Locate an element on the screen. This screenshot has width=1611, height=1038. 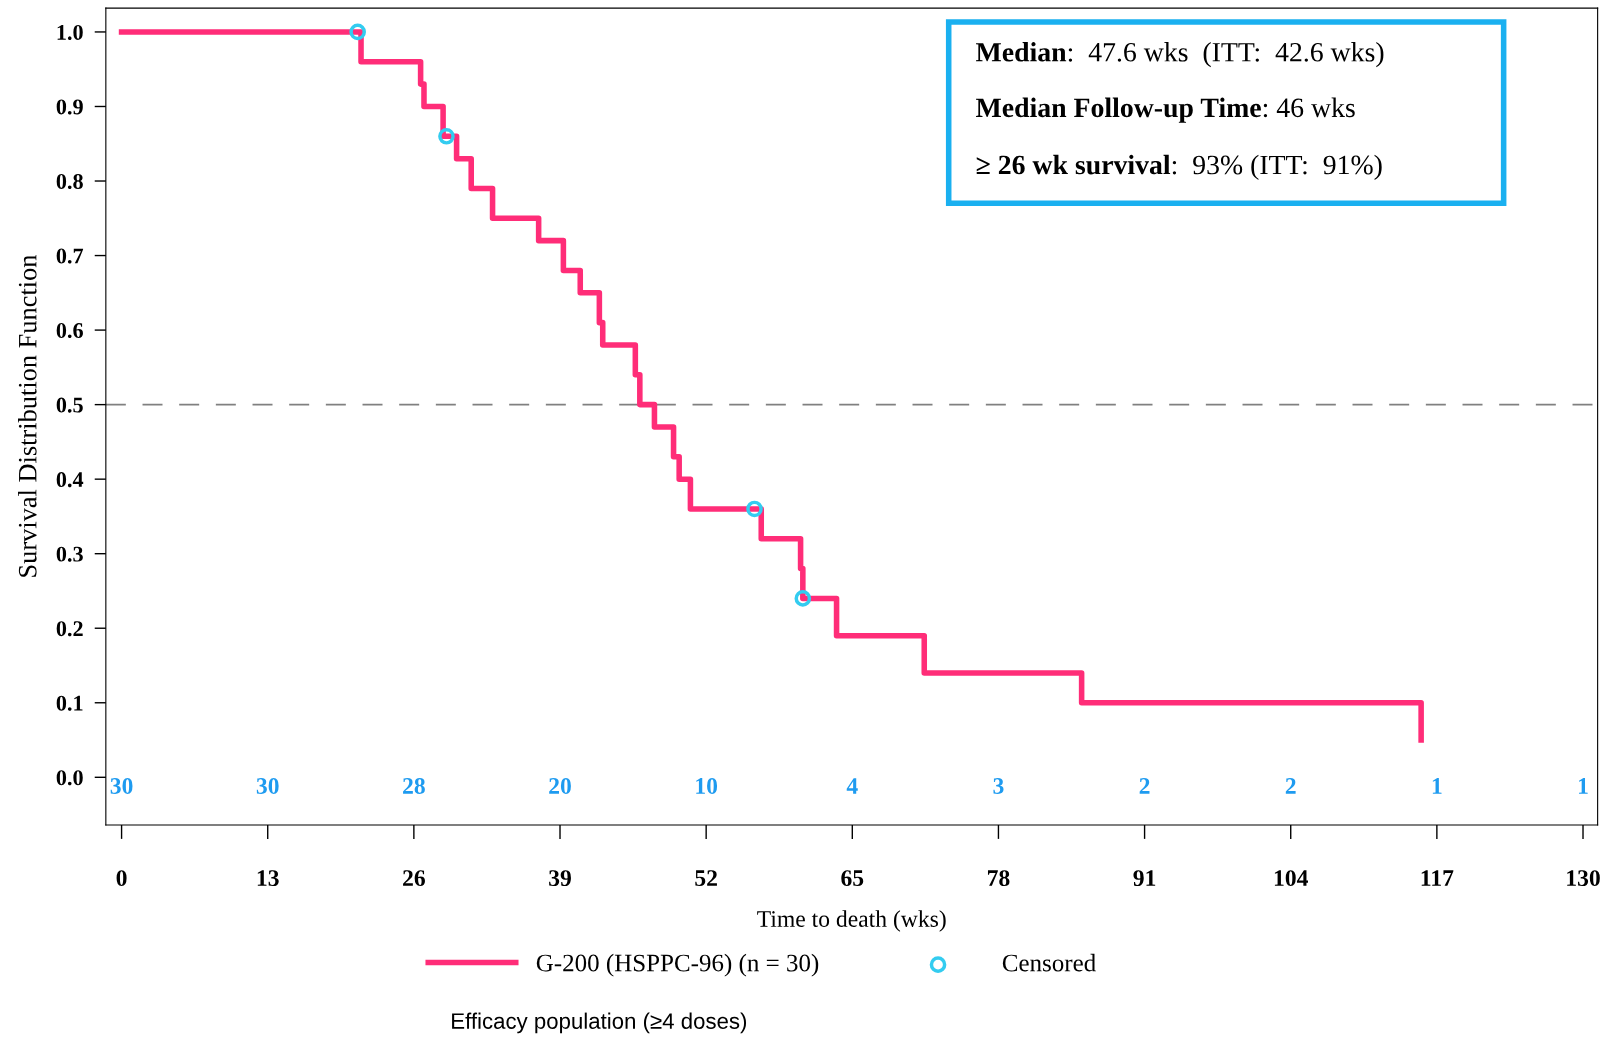
x-tick-label: 104 is located at coordinates (1291, 878).